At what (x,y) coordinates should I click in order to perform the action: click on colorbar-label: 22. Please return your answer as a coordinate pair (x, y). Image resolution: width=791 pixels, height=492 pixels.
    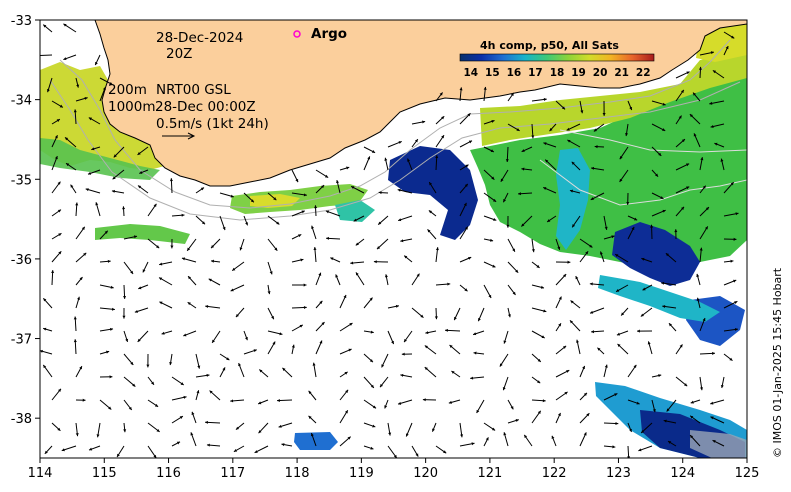
    Looking at the image, I should click on (643, 73).